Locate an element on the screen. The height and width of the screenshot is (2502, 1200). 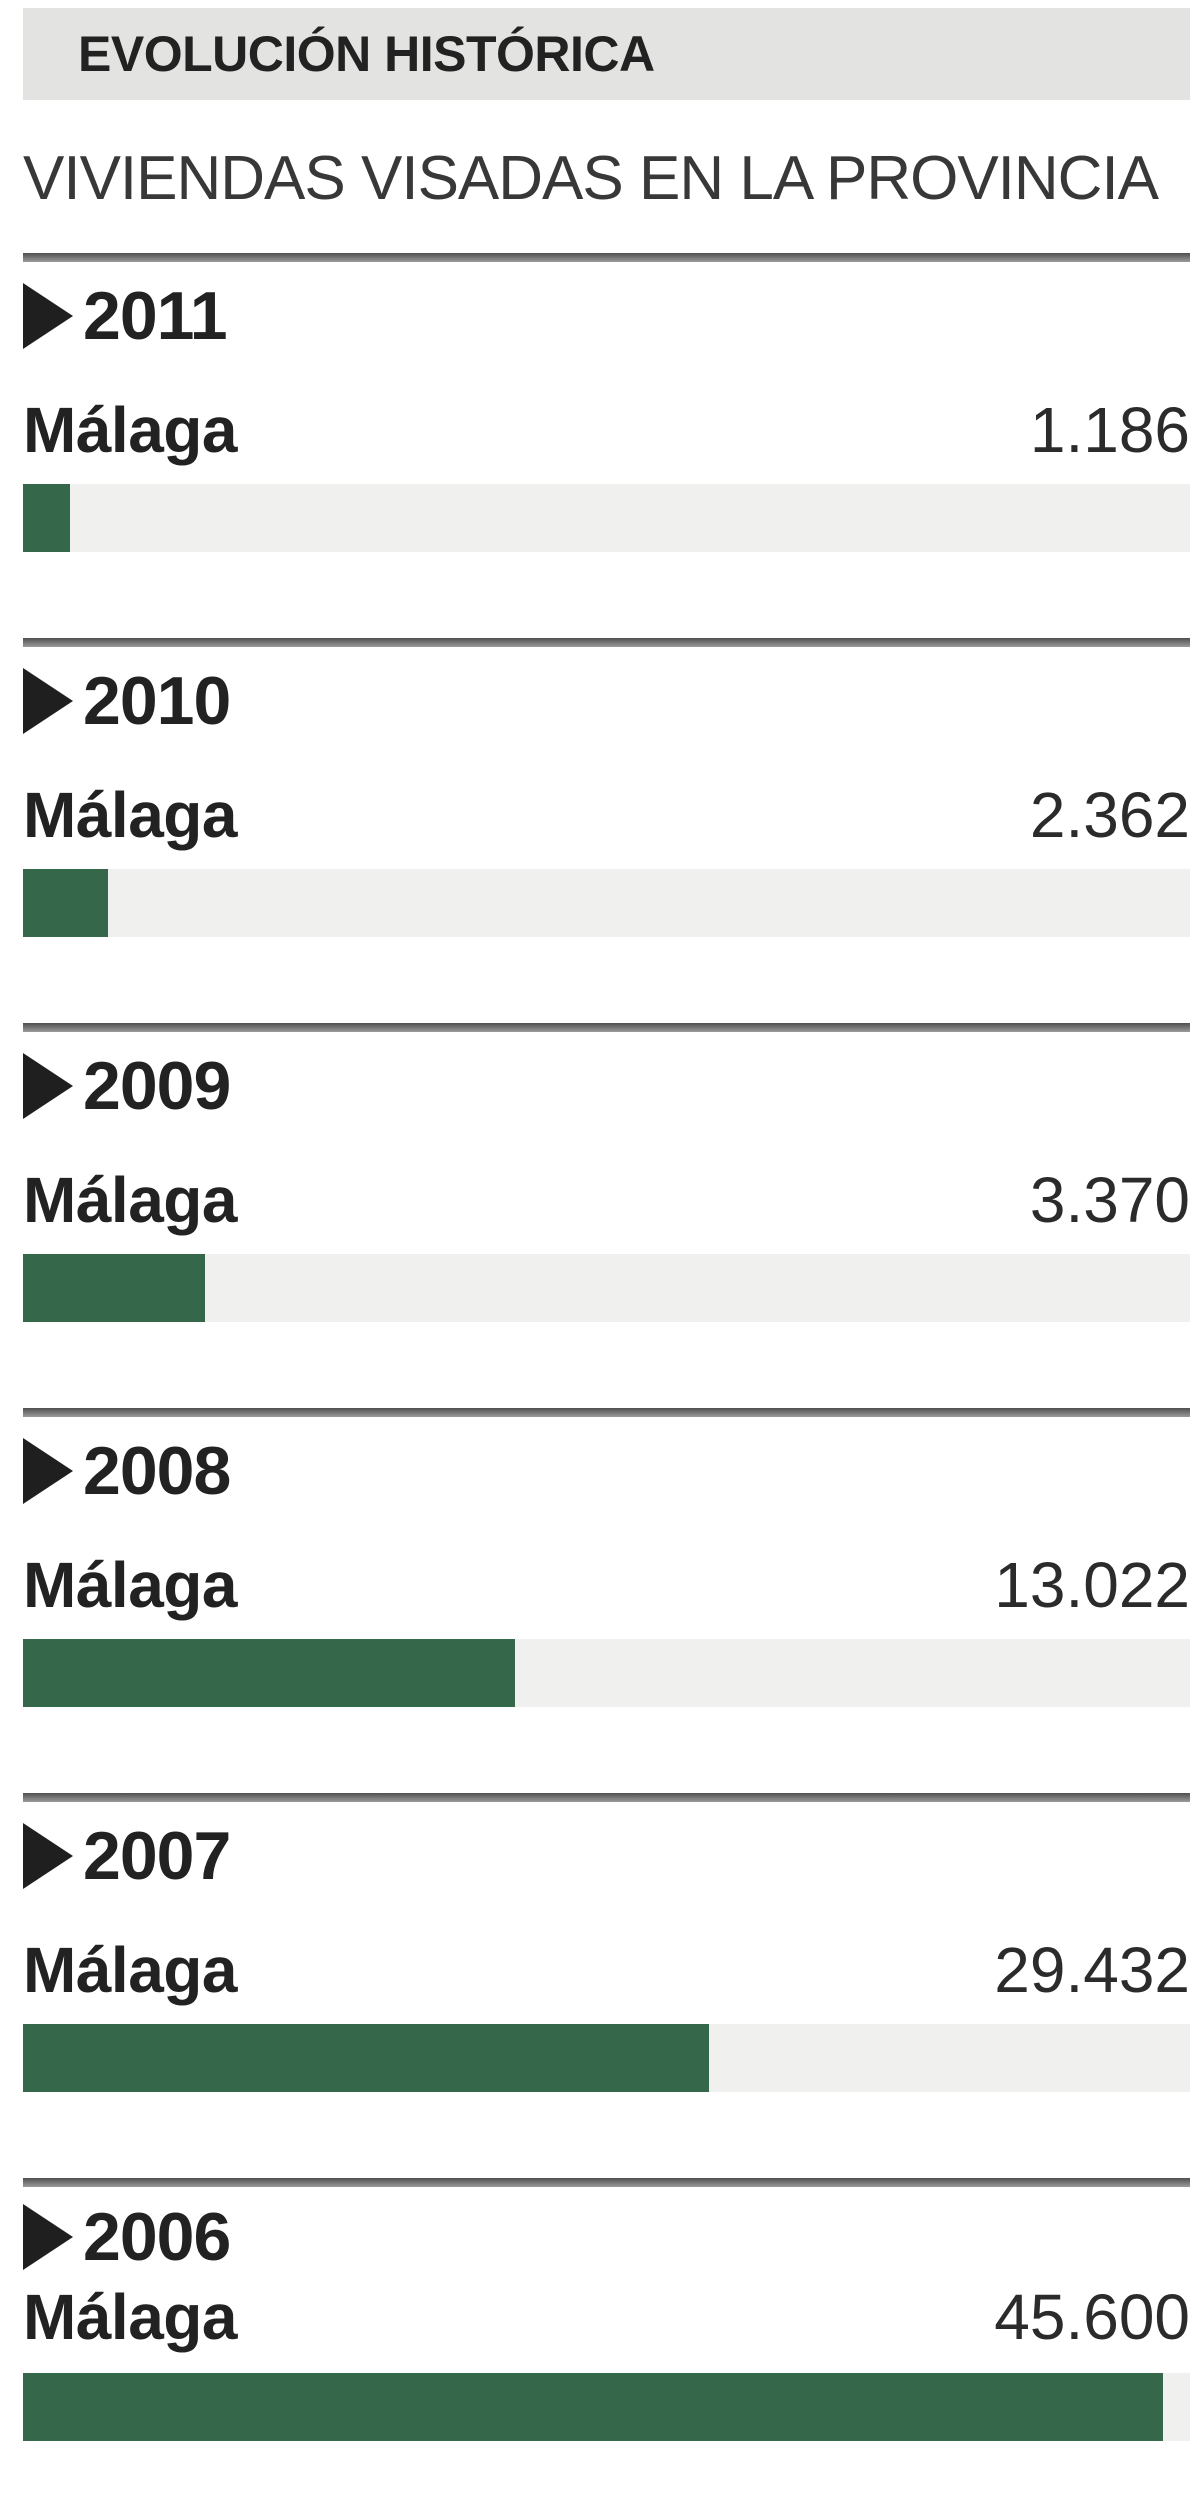
bar-label-row: Málaga 2.362 is located at coordinates (606, 815).